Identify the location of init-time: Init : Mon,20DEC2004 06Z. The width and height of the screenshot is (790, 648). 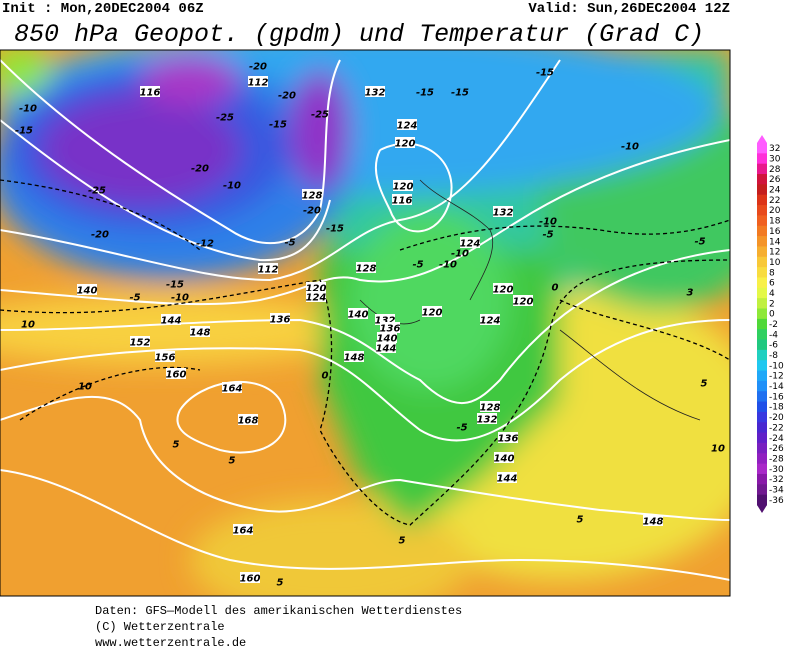
(103, 9).